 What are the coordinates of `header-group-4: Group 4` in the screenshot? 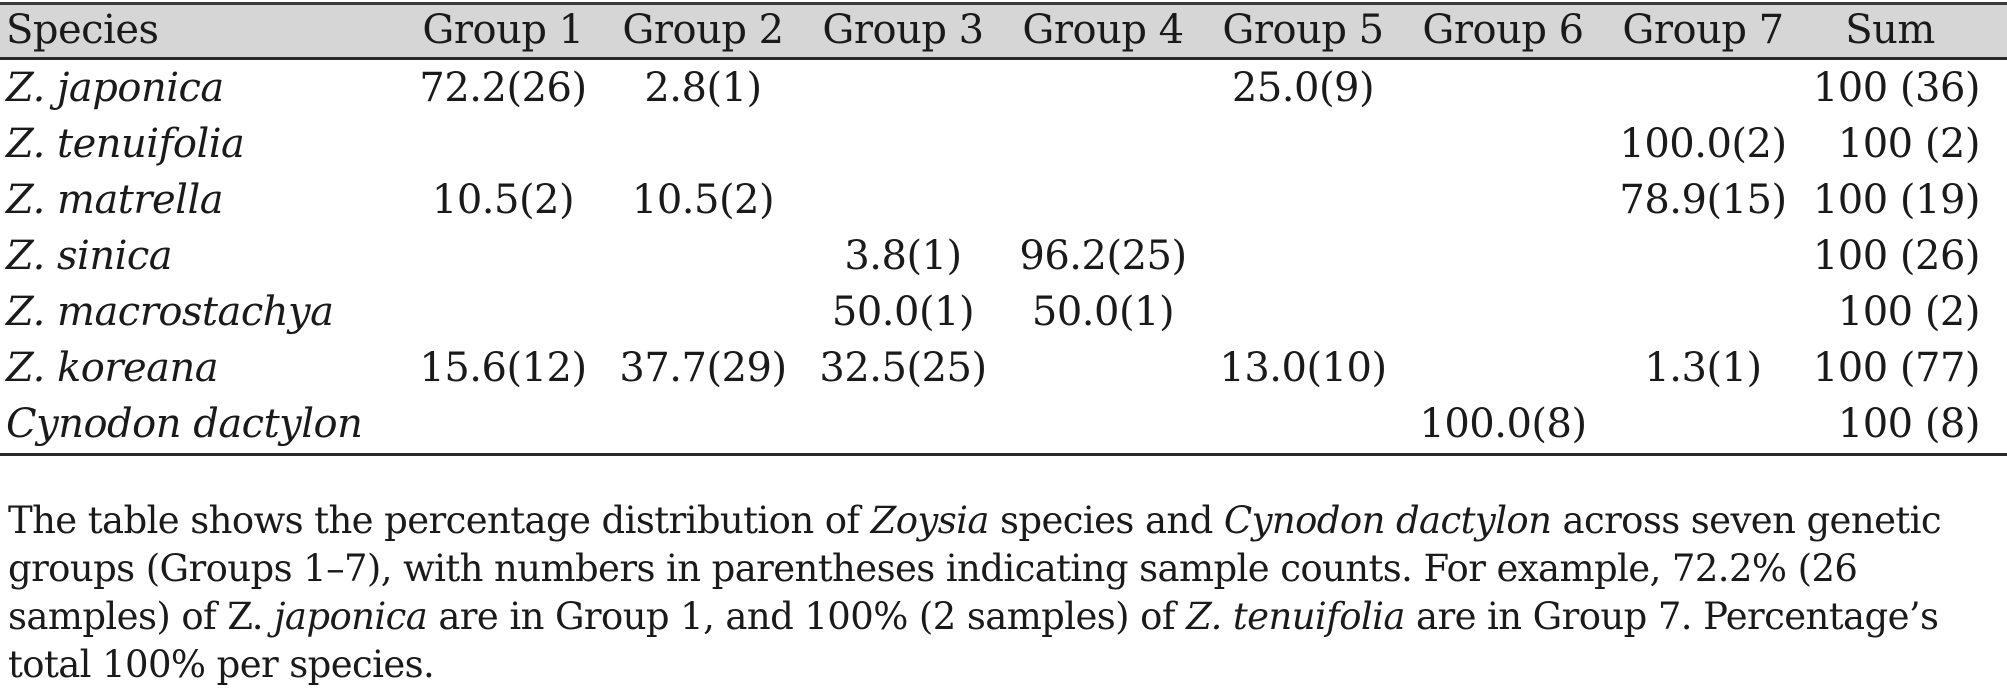 It's located at (1103, 30).